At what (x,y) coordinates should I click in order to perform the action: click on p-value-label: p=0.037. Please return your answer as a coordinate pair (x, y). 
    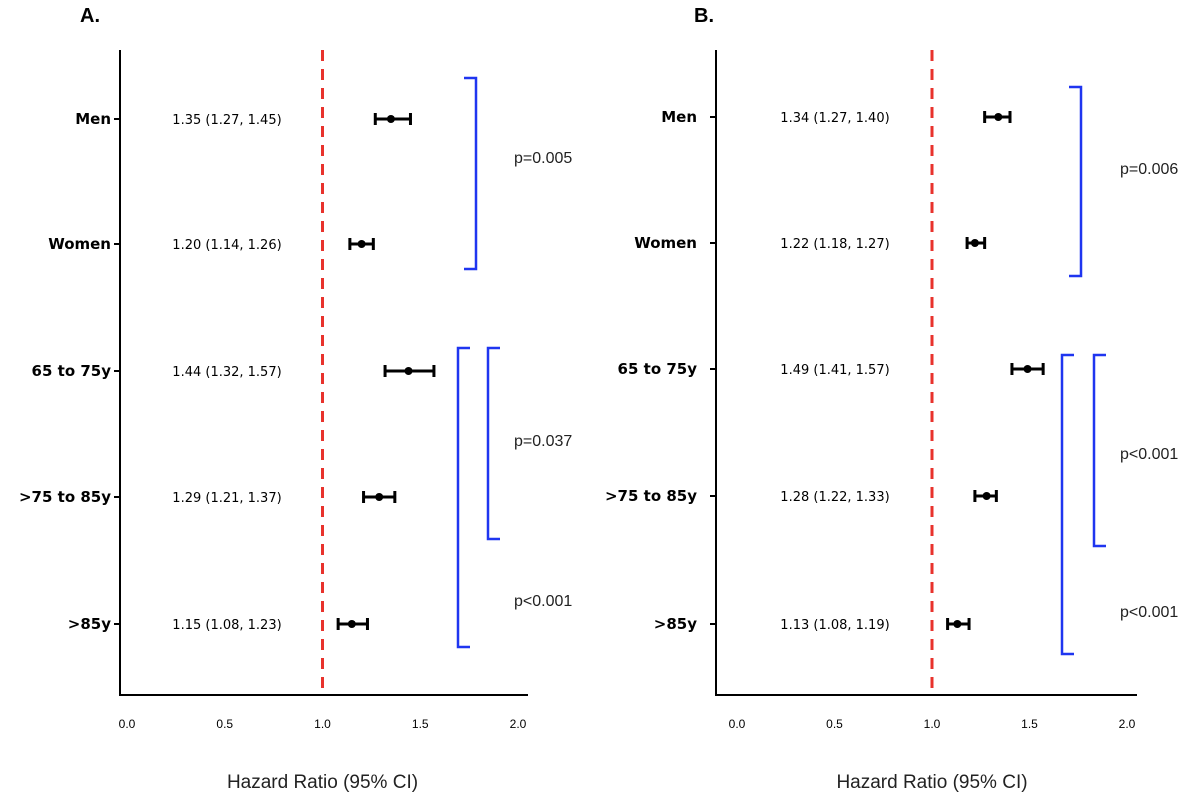
    Looking at the image, I should click on (543, 441).